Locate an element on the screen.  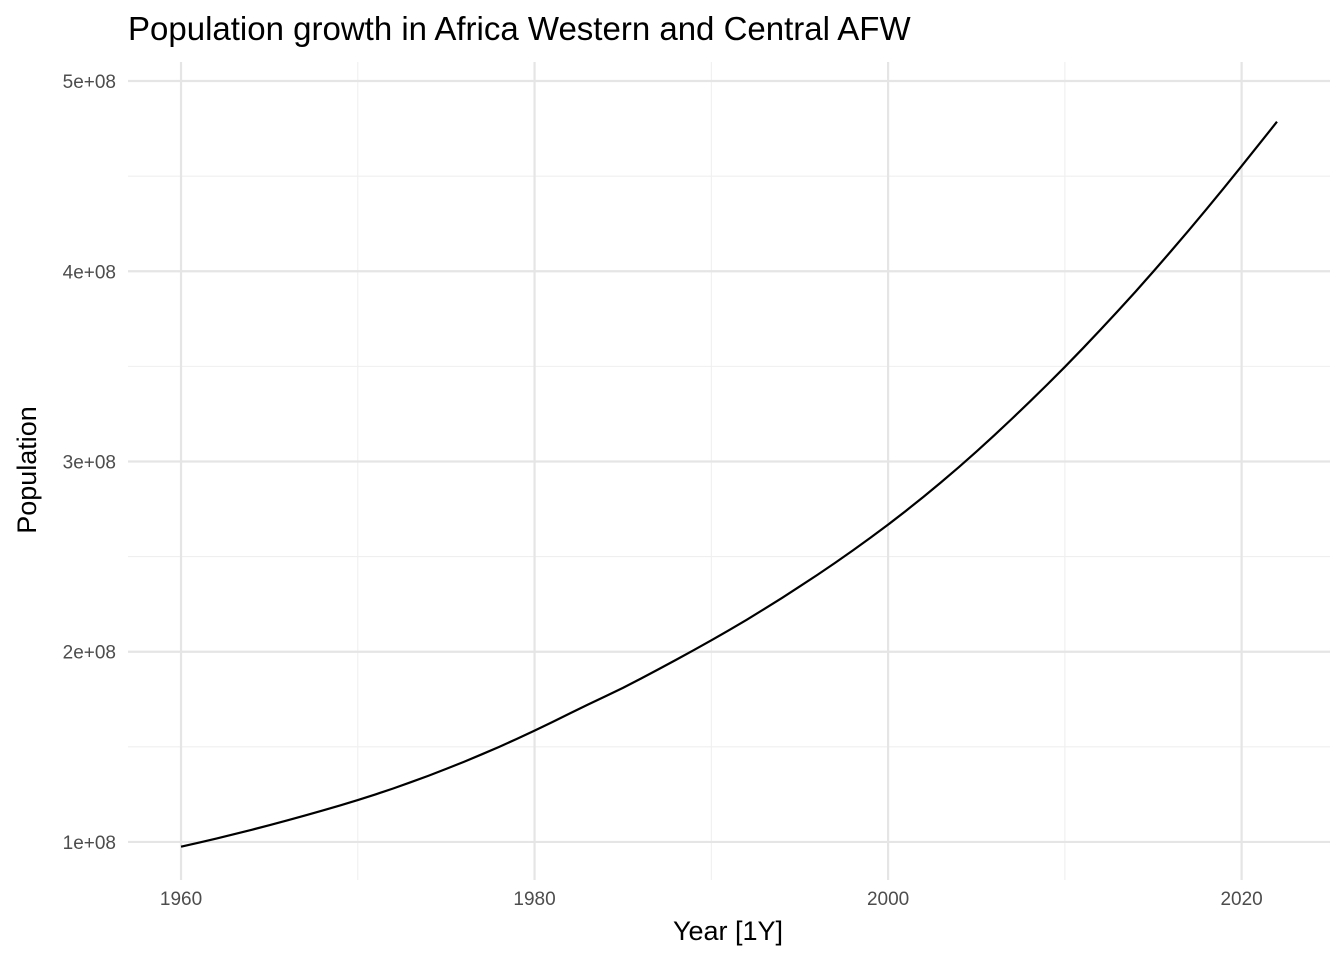
y-axis-title: Population is located at coordinates (27, 470).